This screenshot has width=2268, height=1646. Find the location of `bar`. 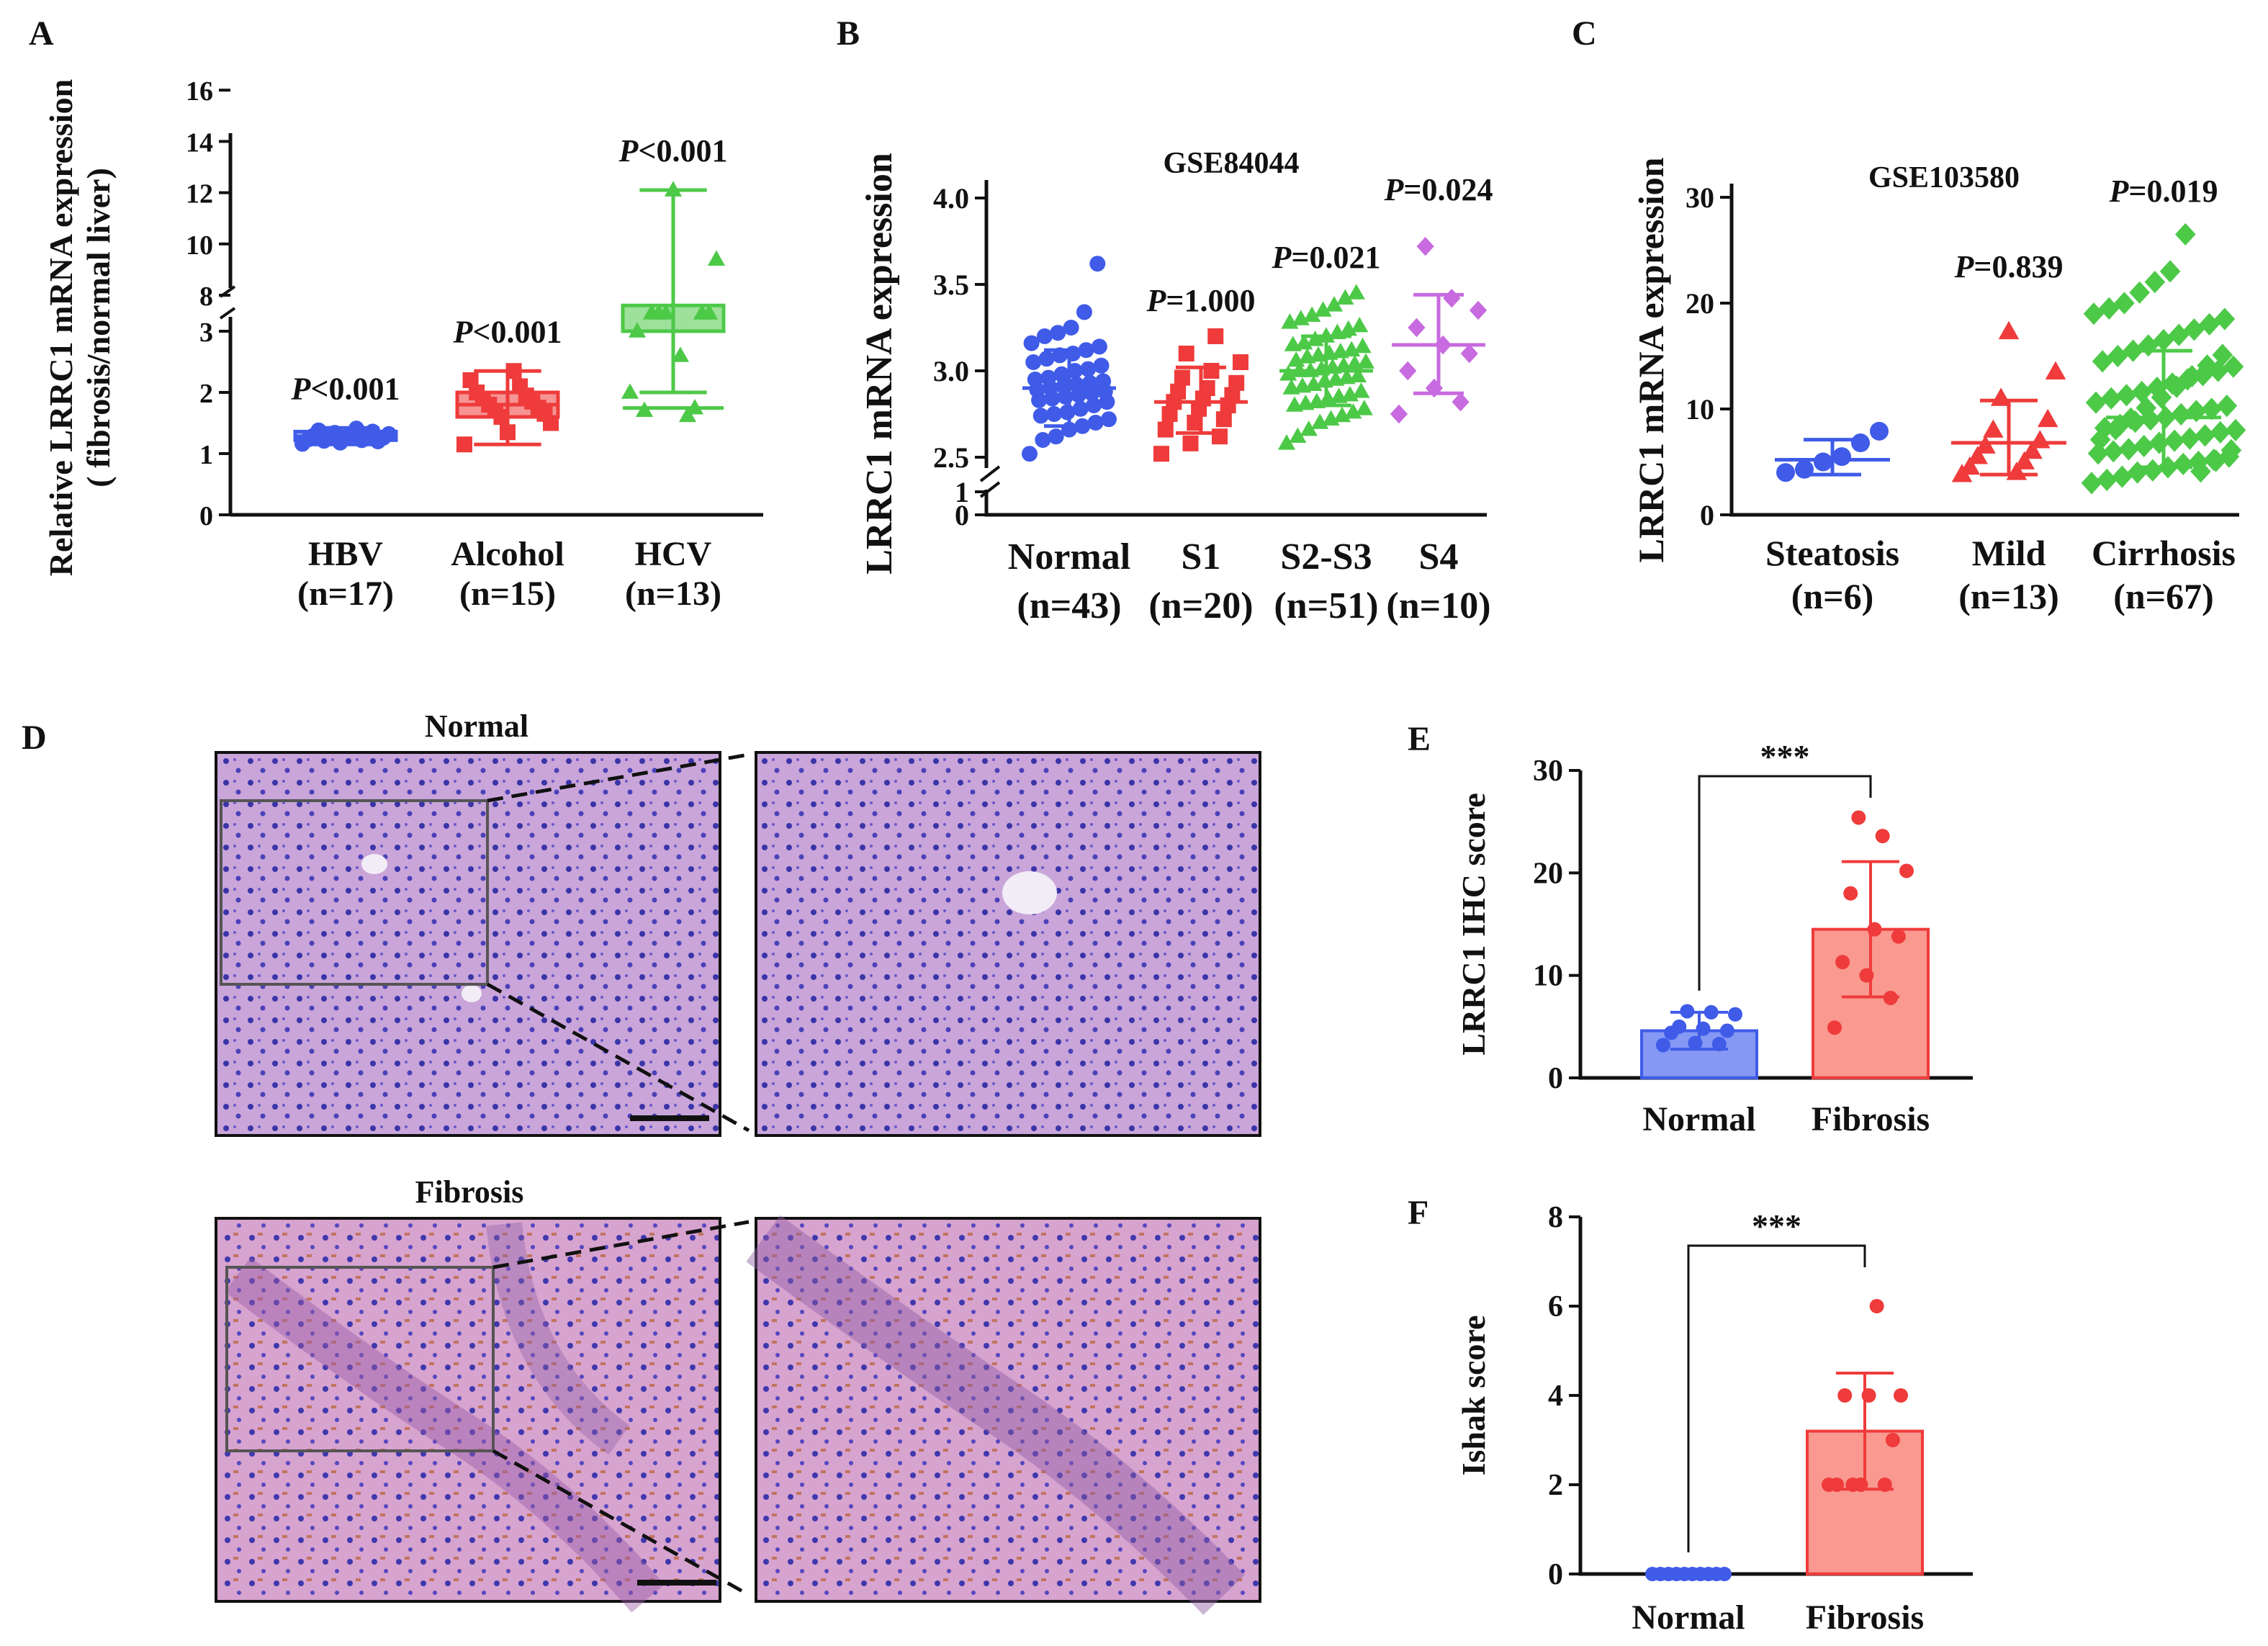

bar is located at coordinates (1865, 1502).